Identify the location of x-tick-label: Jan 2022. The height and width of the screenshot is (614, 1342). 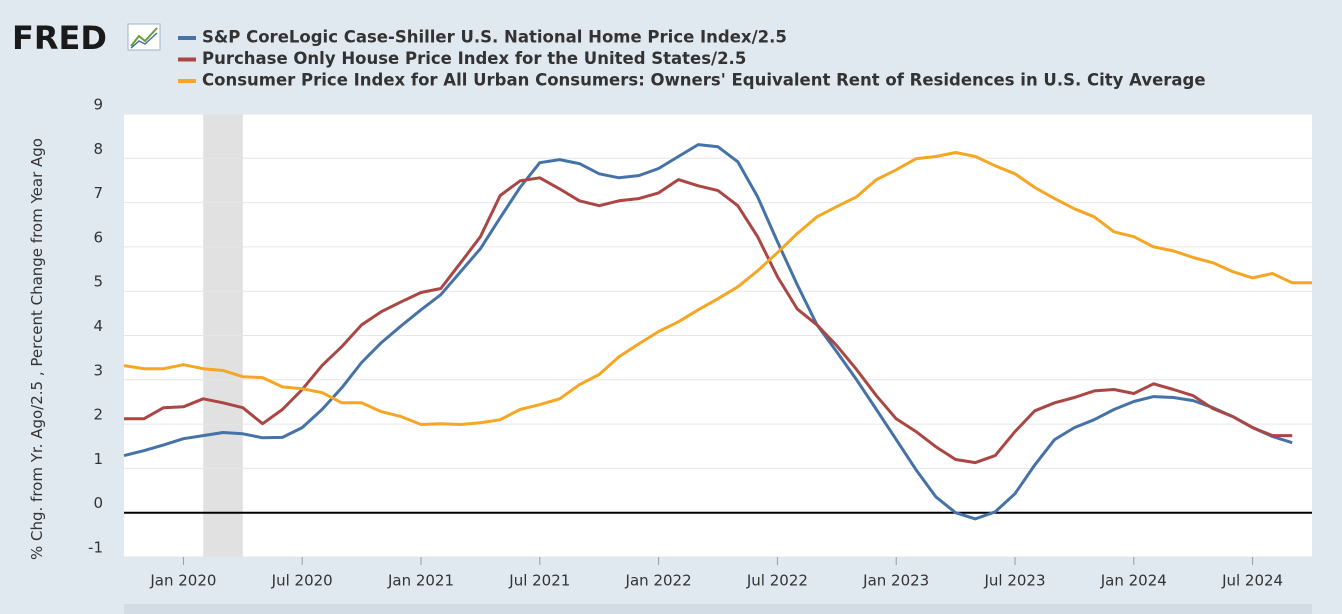
(658, 581).